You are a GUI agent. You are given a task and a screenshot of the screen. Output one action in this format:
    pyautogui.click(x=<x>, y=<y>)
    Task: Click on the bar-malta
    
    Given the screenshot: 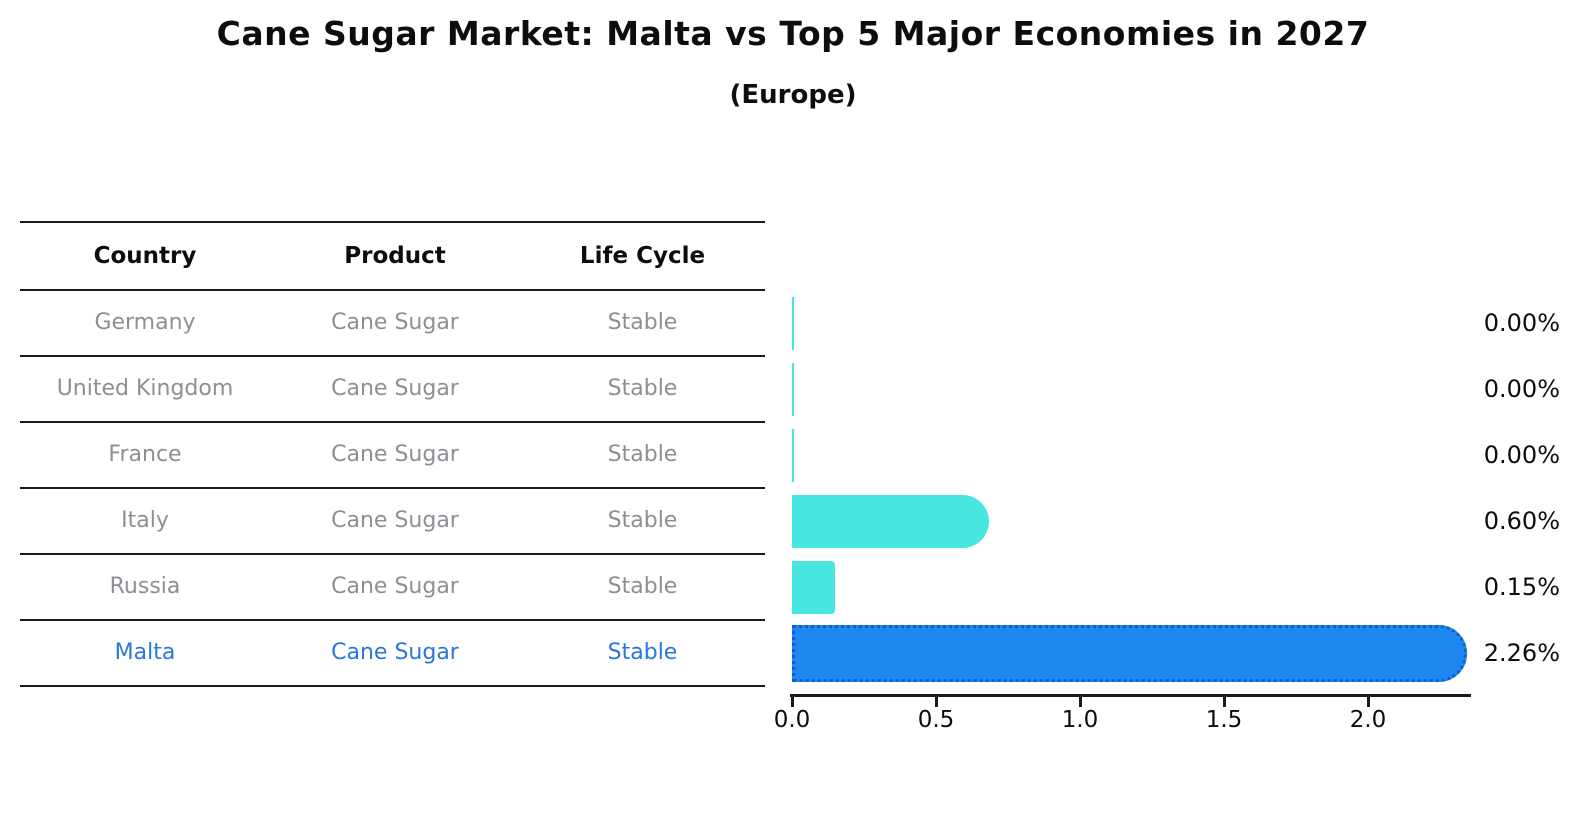 What is the action you would take?
    pyautogui.click(x=1129, y=653)
    